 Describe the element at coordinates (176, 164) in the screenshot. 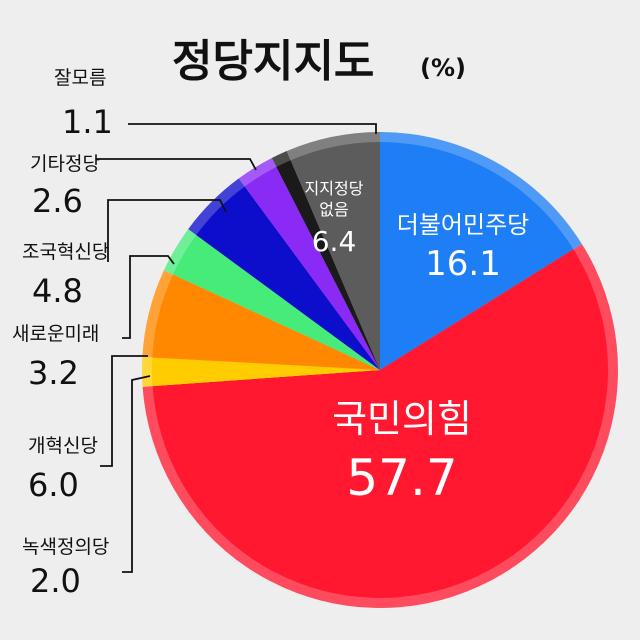

I see `leader-line-기타정당` at that location.